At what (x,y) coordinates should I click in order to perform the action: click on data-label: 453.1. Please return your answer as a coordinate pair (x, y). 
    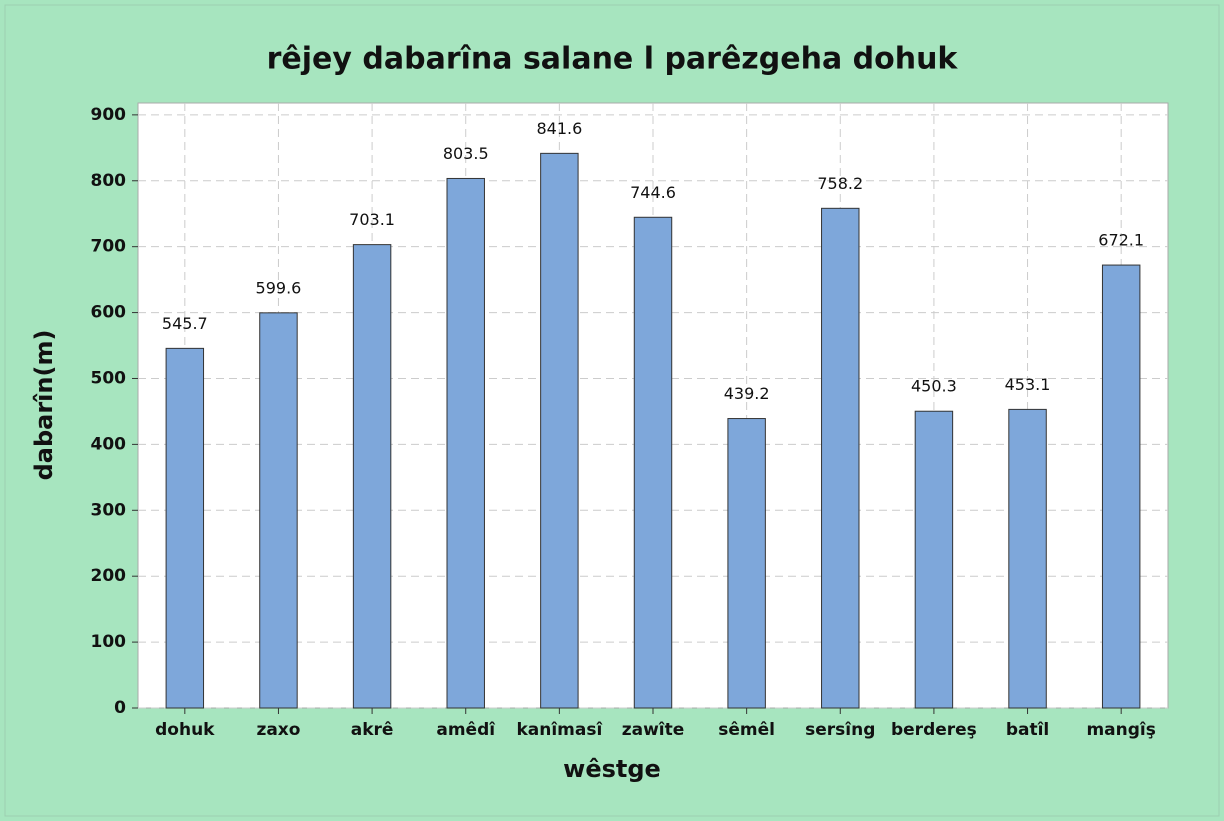
    Looking at the image, I should click on (1028, 384).